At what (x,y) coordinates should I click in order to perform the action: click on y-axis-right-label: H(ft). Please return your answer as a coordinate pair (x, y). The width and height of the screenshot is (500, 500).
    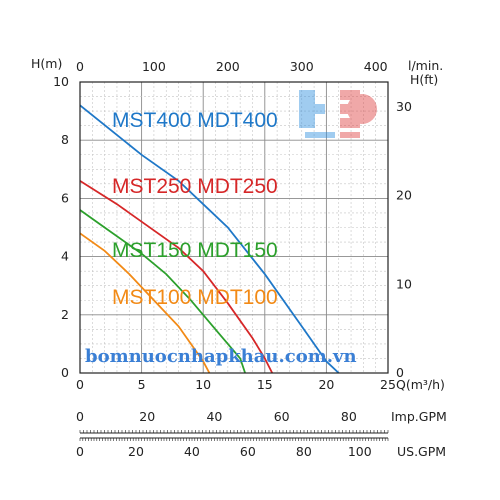
    Looking at the image, I should click on (424, 79).